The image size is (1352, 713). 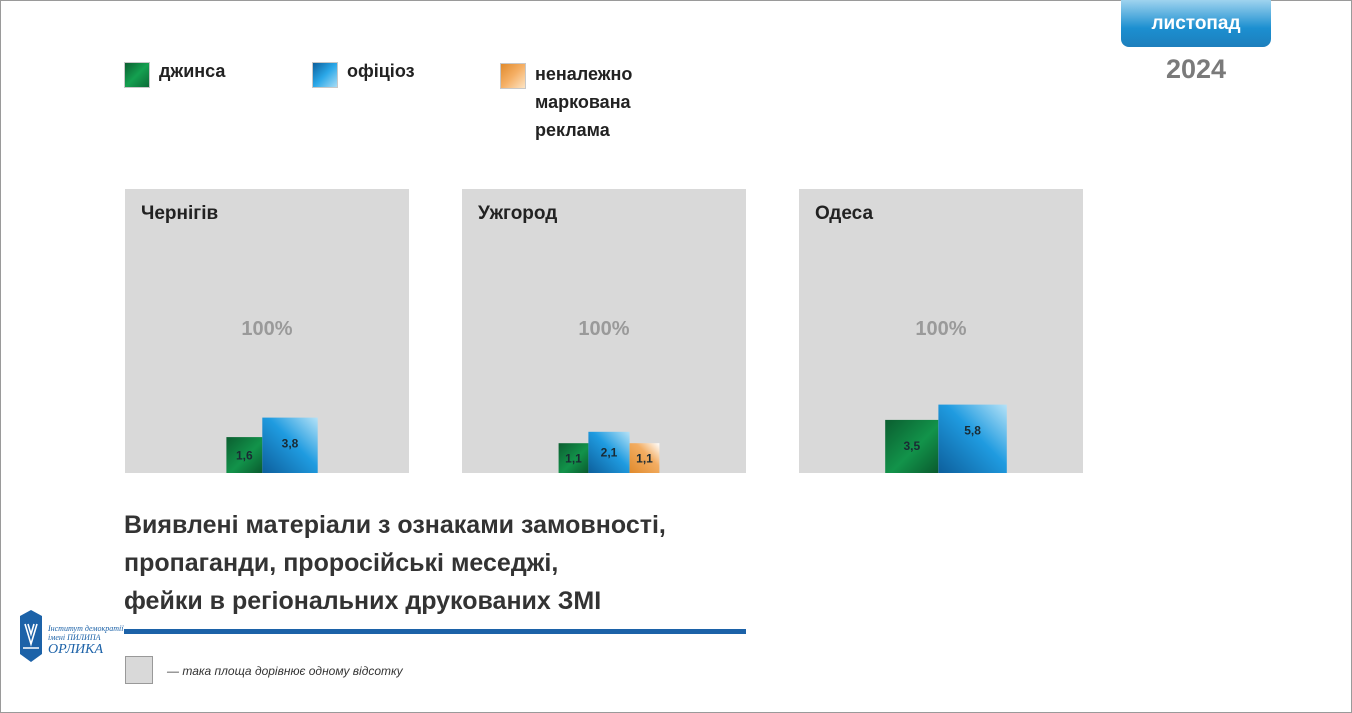 I want to click on legend-label-reklama: неналежно маркована реклама, so click(x=584, y=102).